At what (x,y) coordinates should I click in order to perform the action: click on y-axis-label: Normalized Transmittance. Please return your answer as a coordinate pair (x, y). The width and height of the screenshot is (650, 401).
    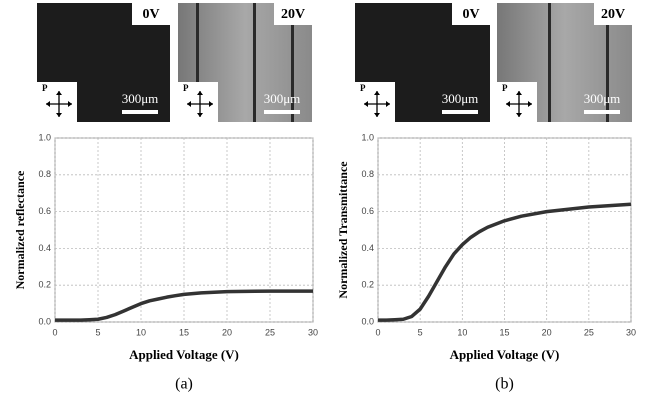
    Looking at the image, I should click on (343, 230).